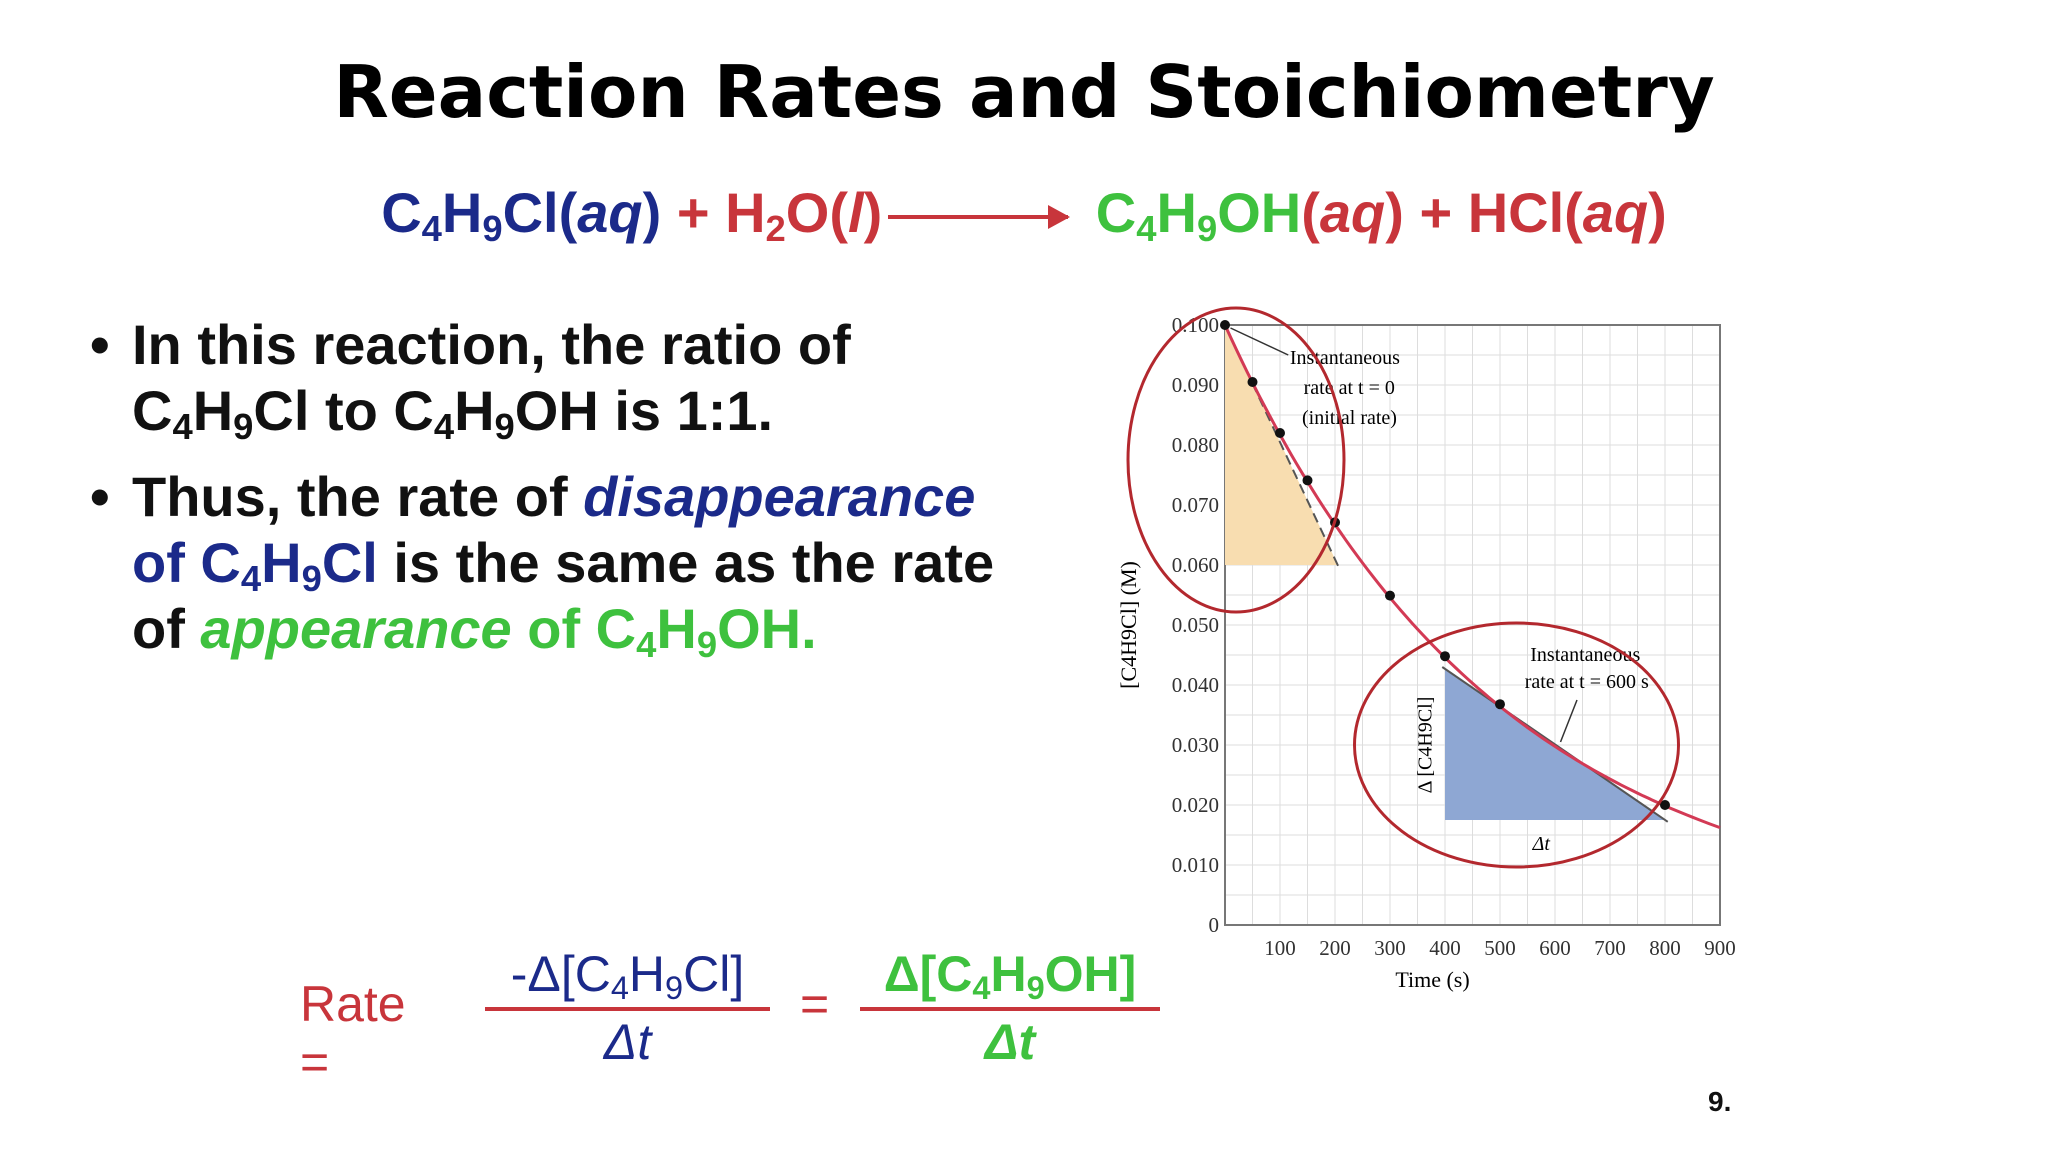  I want to click on equals-sign: =, so click(815, 1004).